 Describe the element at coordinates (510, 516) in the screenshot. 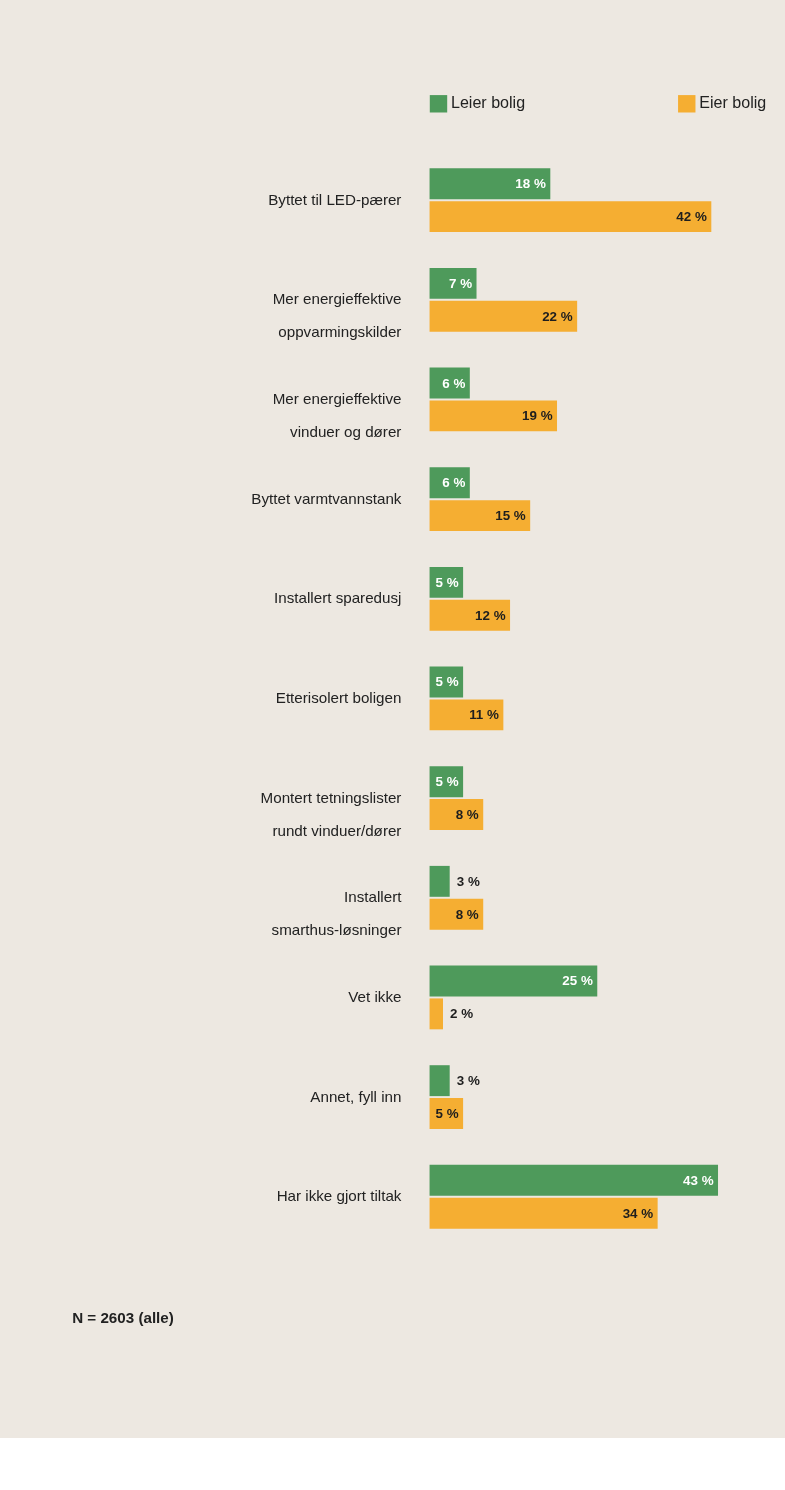

I see `data-label: 15 %` at that location.